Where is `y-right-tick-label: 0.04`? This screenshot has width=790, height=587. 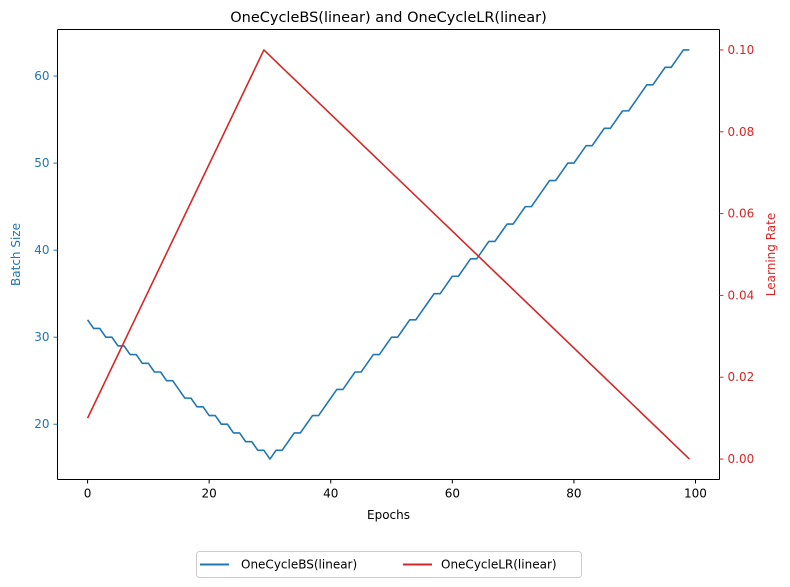 y-right-tick-label: 0.04 is located at coordinates (741, 295).